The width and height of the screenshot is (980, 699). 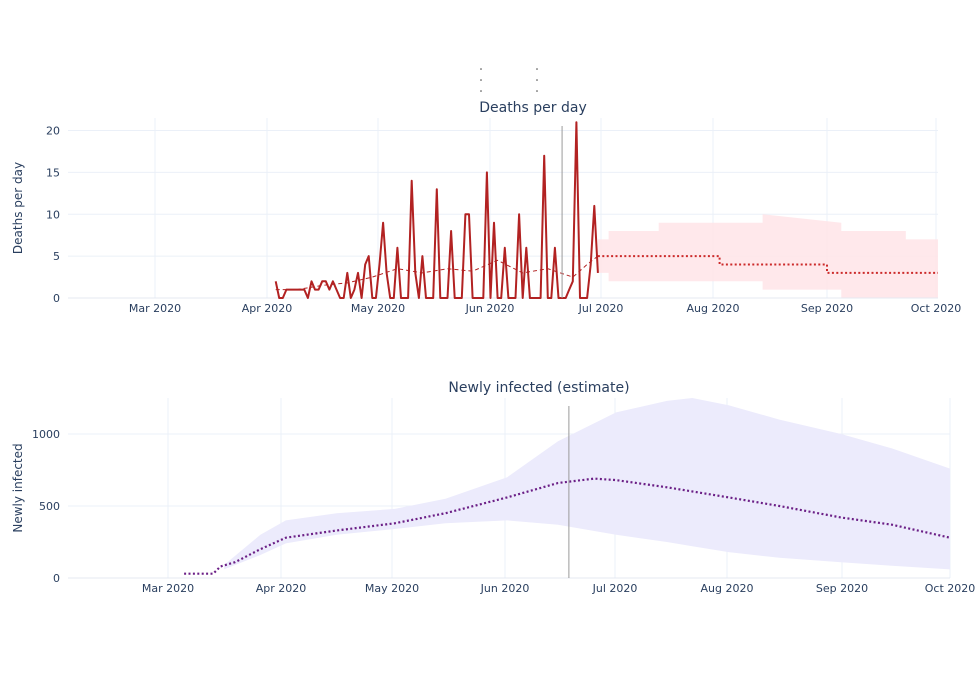 I want to click on confidence-band, so click(x=767, y=256).